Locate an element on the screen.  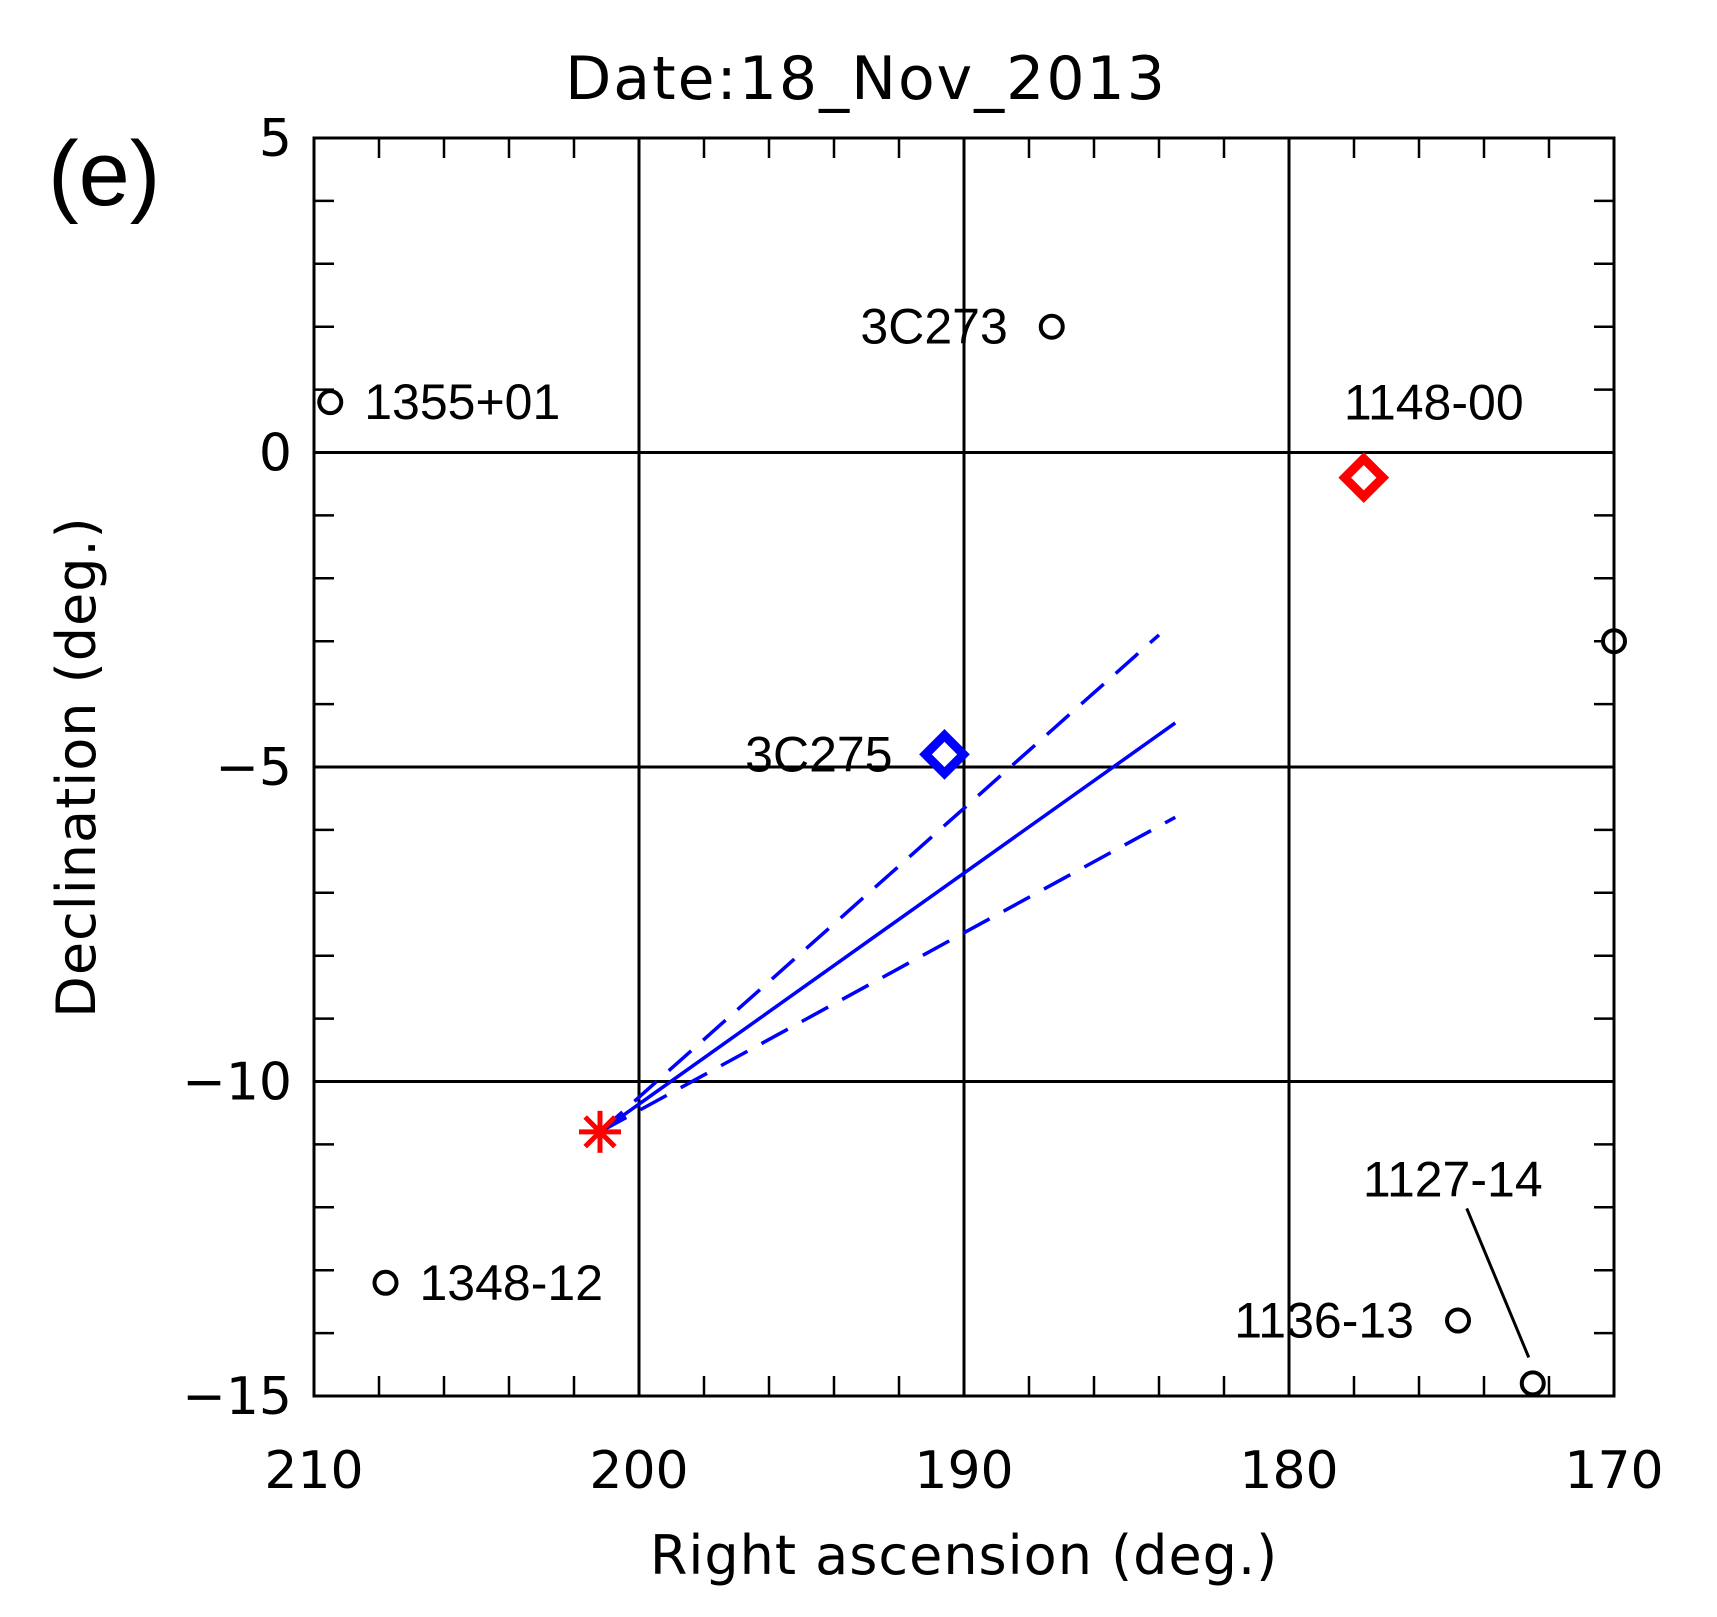
source-1127-14-marker is located at coordinates (1532, 1383).